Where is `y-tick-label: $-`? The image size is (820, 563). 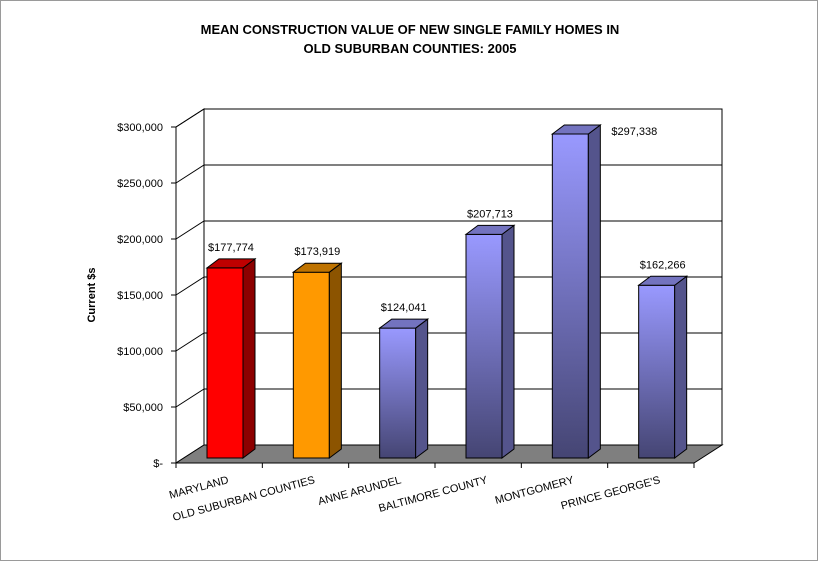 y-tick-label: $- is located at coordinates (158, 464).